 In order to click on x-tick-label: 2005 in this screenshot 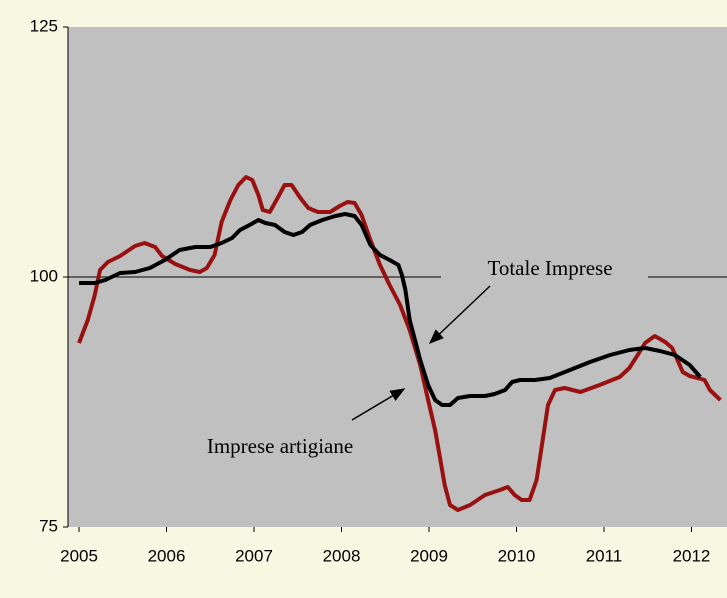, I will do `click(79, 555)`.